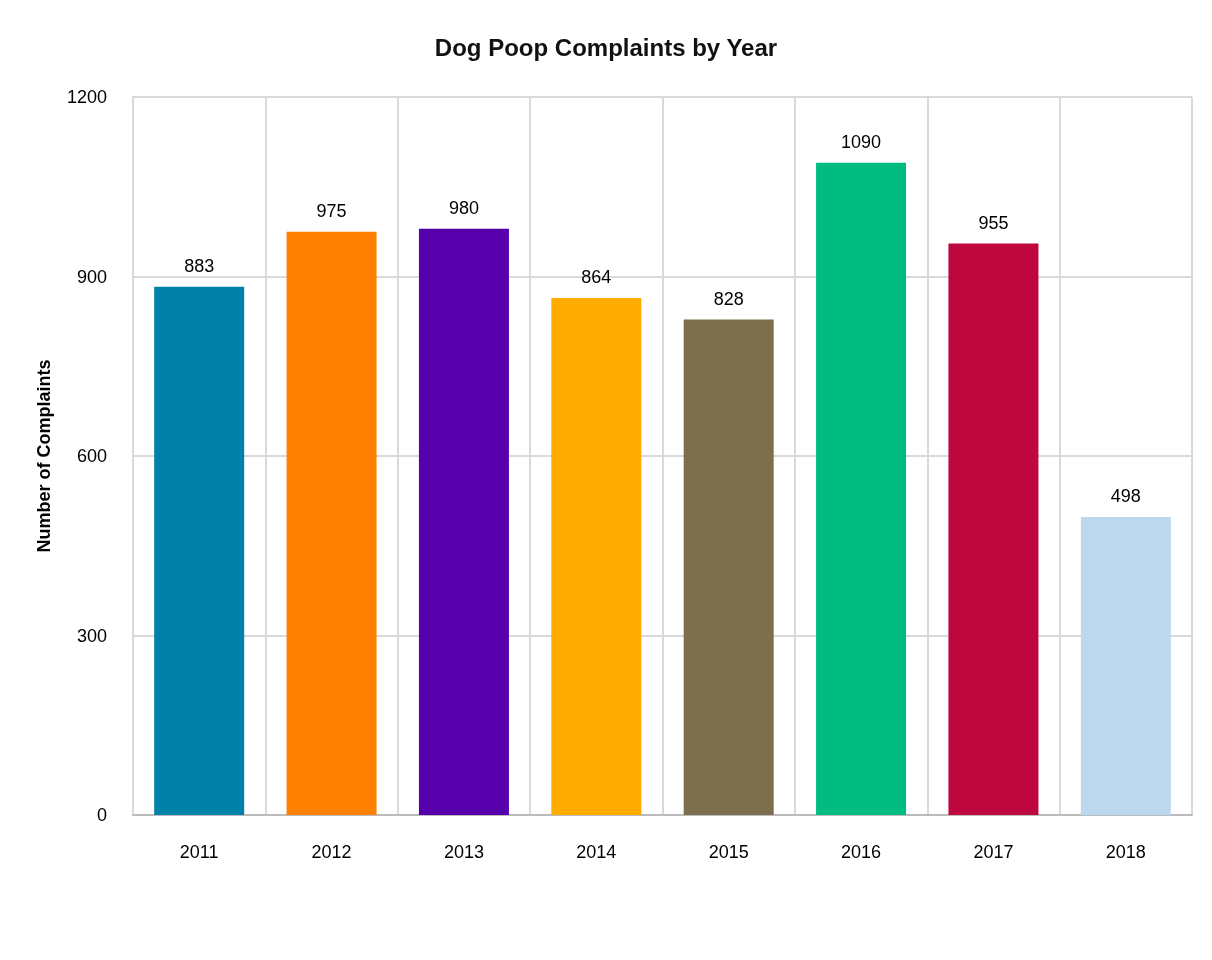  Describe the element at coordinates (91, 276) in the screenshot. I see `y-tick-label: 900` at that location.